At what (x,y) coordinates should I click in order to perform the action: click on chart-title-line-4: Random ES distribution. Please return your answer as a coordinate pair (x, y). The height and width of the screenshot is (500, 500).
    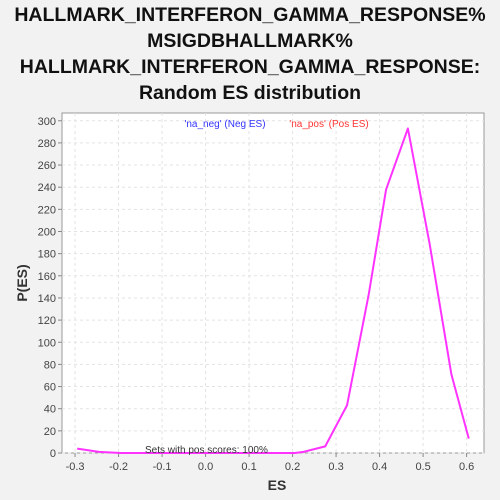
    Looking at the image, I should click on (250, 93).